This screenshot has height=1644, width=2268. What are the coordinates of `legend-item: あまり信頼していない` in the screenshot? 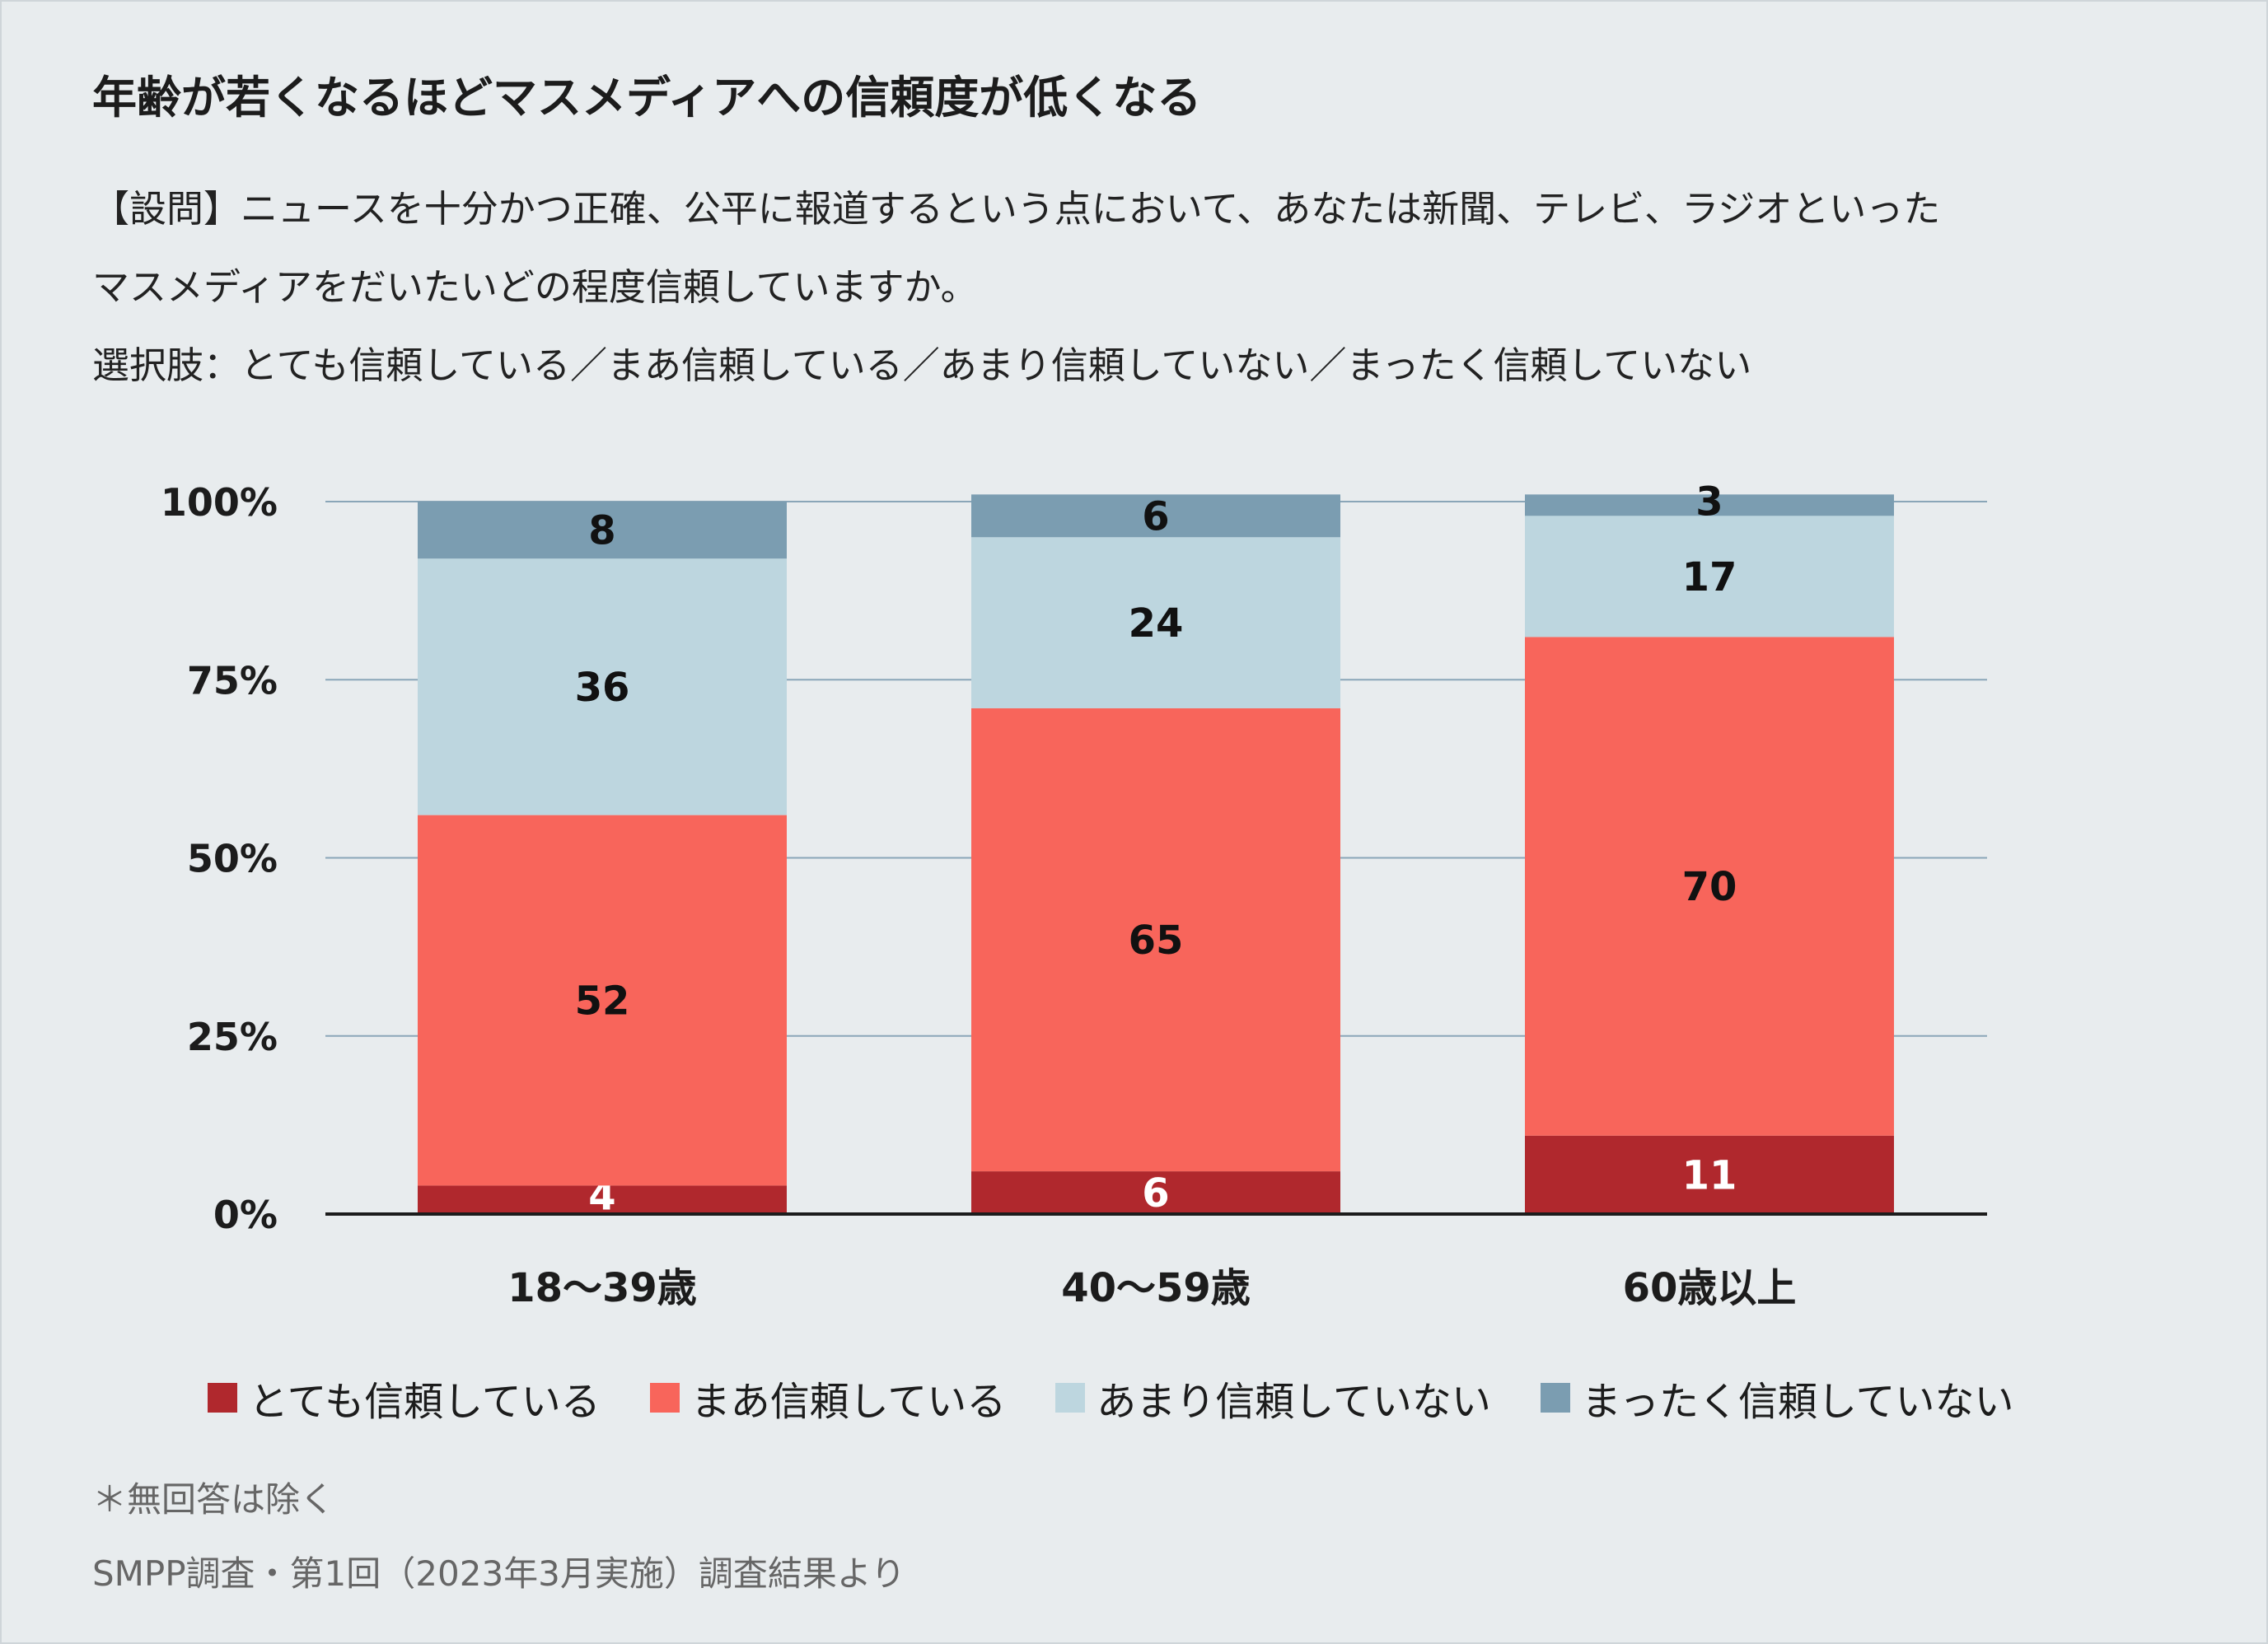 It's located at (1273, 1398).